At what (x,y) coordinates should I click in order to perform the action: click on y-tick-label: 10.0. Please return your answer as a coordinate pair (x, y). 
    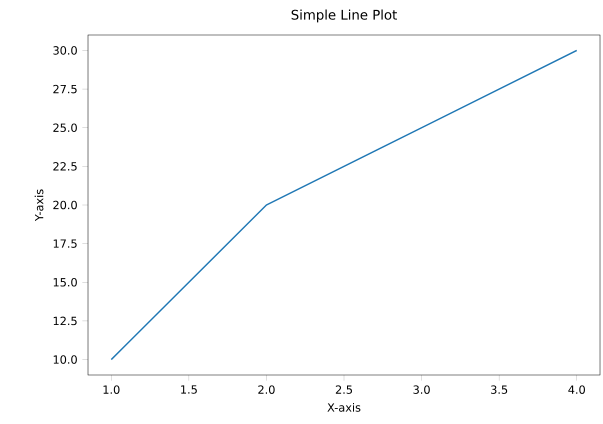
    Looking at the image, I should click on (65, 359).